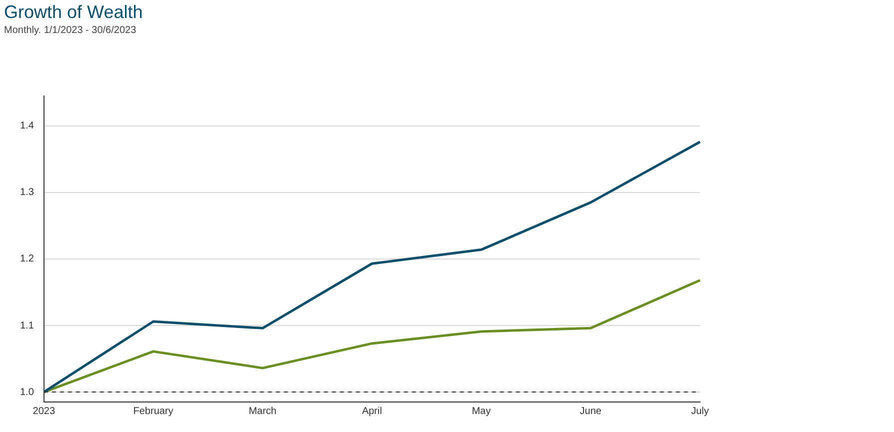 This screenshot has height=432, width=894. I want to click on x-tick-label: 2023, so click(44, 411).